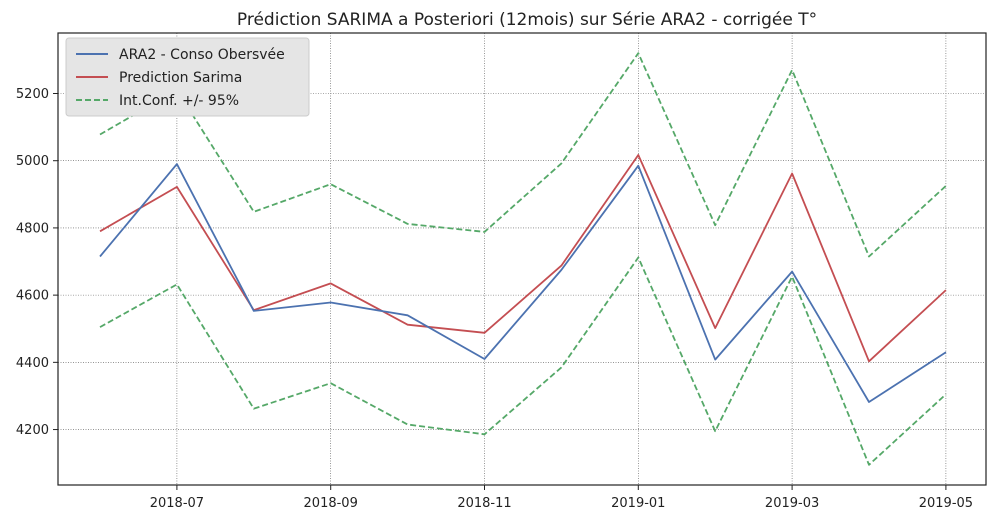 The height and width of the screenshot is (522, 997). I want to click on x-tick-label: 2018-07, so click(177, 503).